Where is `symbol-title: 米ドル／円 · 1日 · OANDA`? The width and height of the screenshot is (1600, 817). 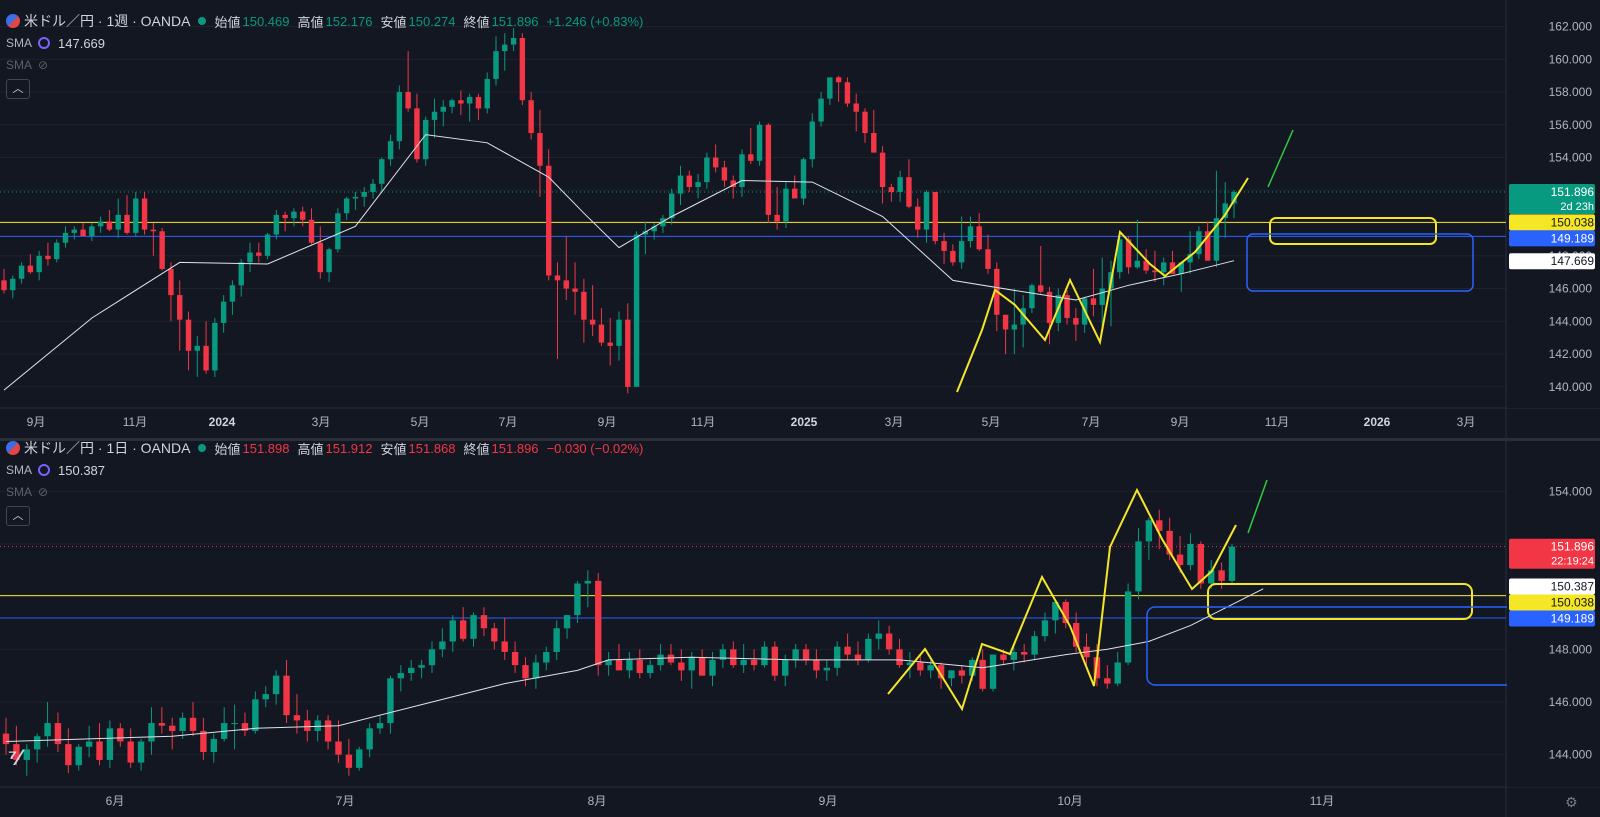
symbol-title: 米ドル／円 · 1日 · OANDA is located at coordinates (107, 448).